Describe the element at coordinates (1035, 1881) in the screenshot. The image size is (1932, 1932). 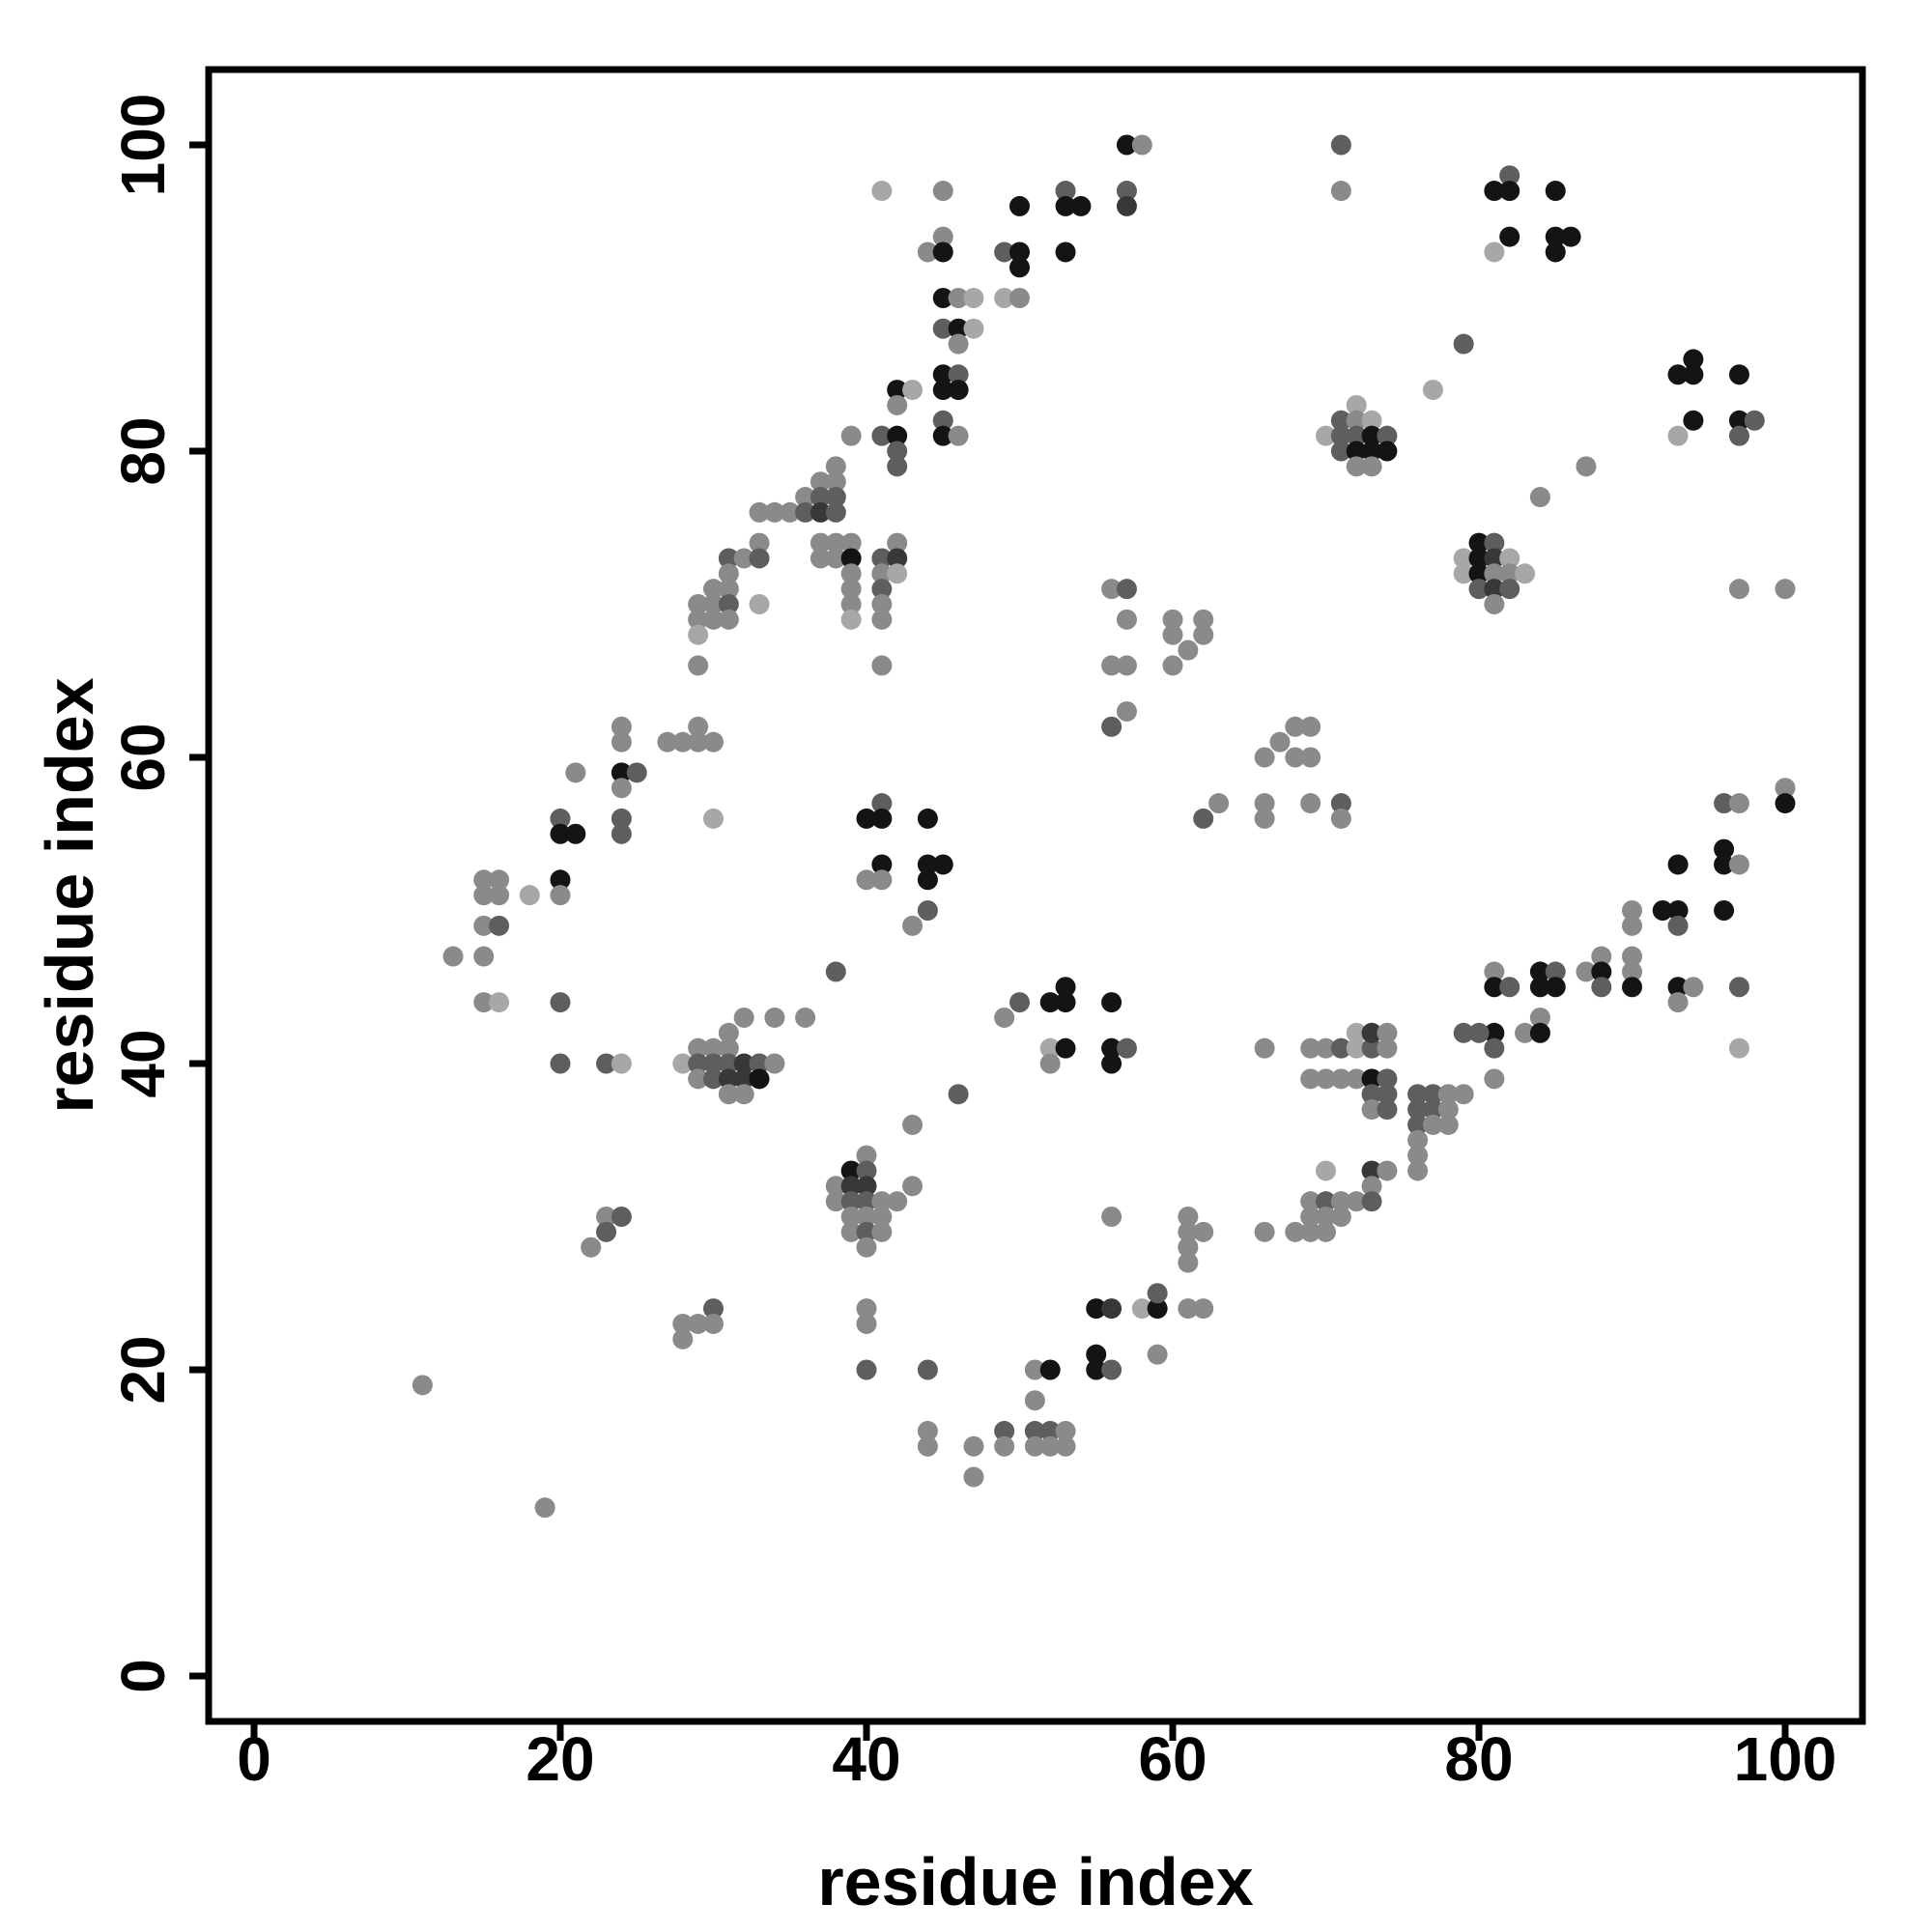
I see `x-axis-title: residue index` at that location.